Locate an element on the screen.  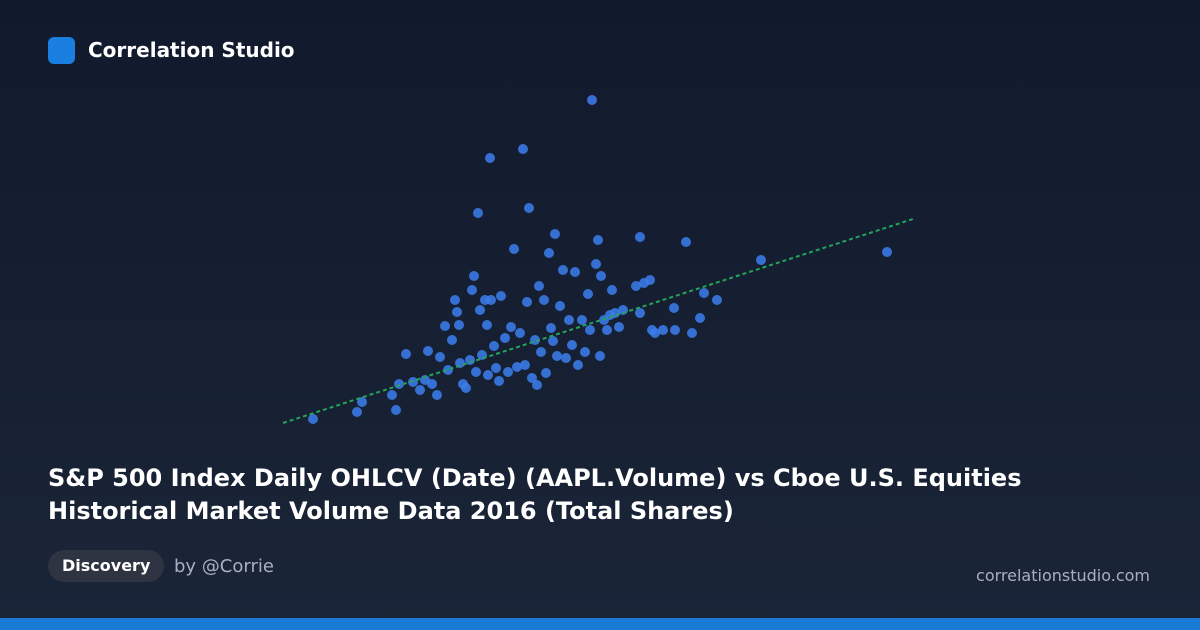
tag: Discovery is located at coordinates (106, 566).